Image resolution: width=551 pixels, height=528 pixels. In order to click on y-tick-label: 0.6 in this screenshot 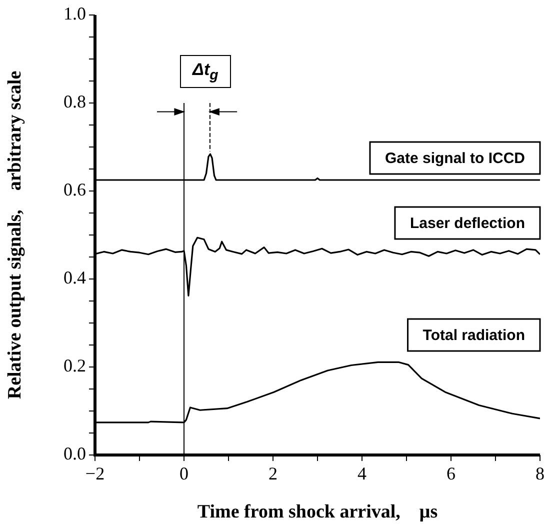, I will do `click(75, 190)`.